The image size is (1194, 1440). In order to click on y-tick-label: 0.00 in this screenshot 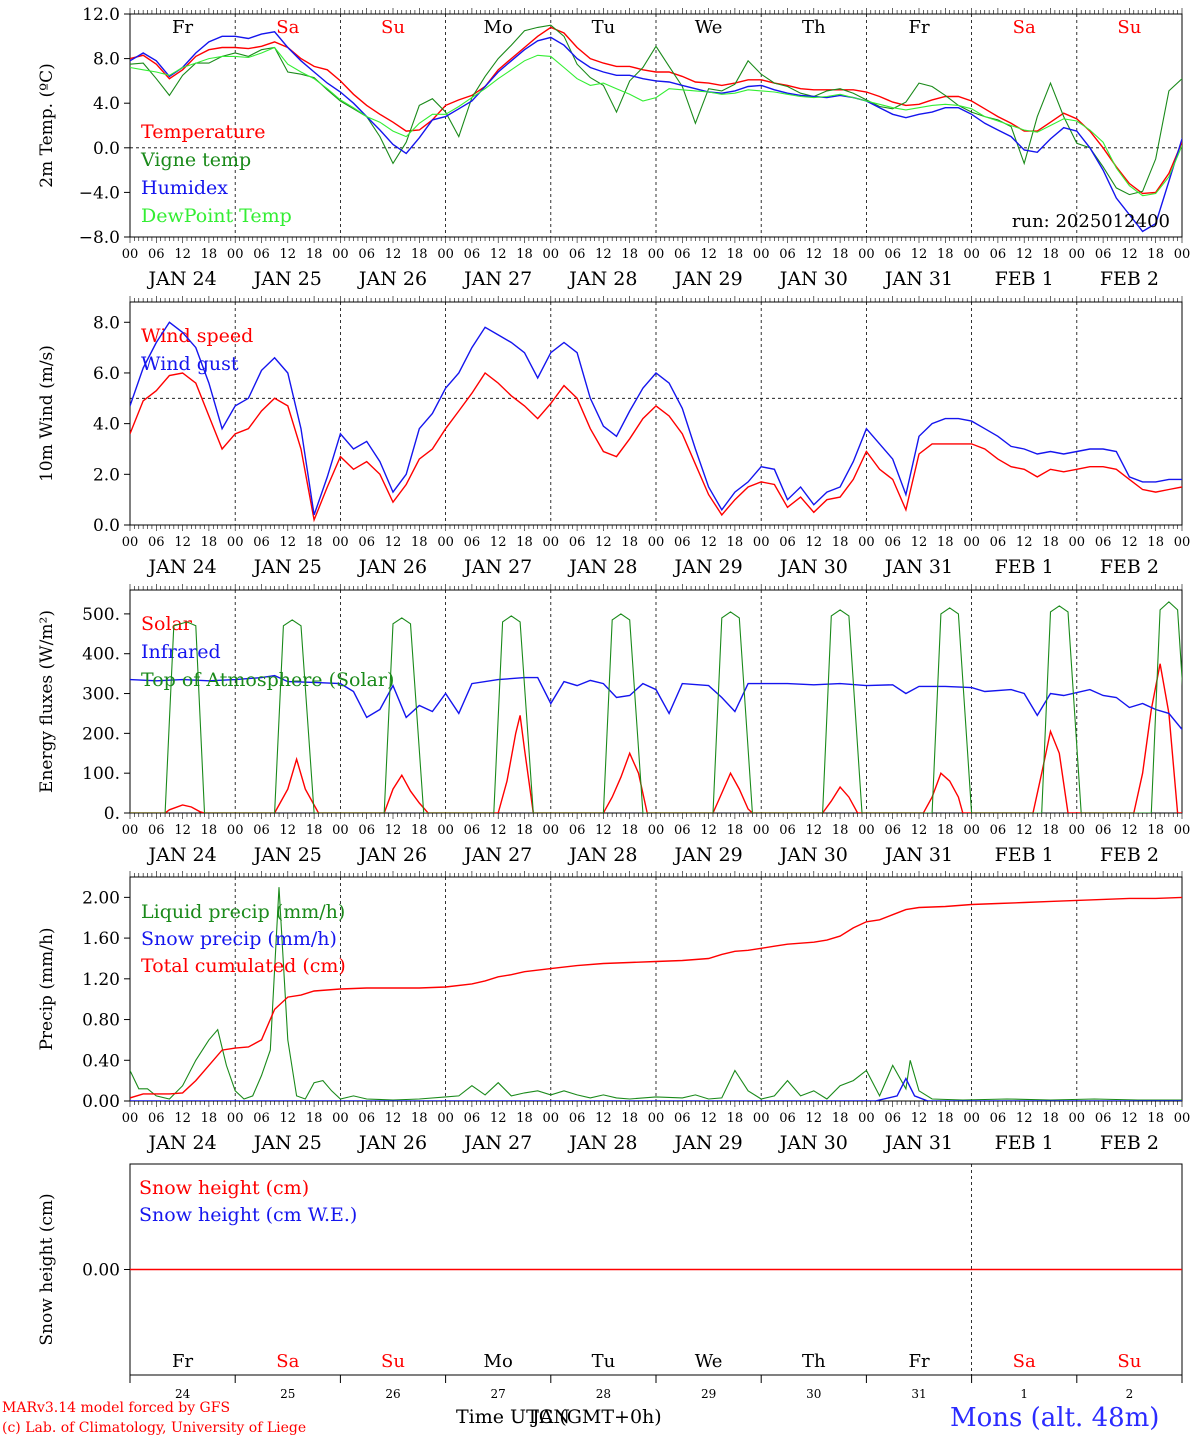, I will do `click(101, 1102)`.